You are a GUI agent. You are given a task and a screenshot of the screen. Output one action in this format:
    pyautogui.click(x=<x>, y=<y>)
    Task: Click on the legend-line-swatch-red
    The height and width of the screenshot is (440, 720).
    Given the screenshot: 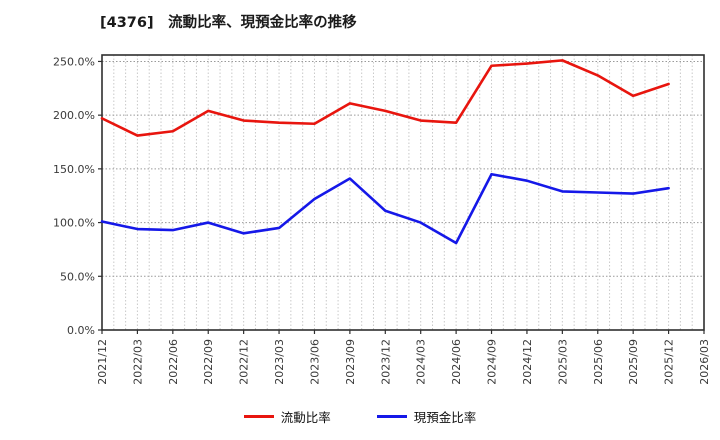 What is the action you would take?
    pyautogui.click(x=258, y=416)
    